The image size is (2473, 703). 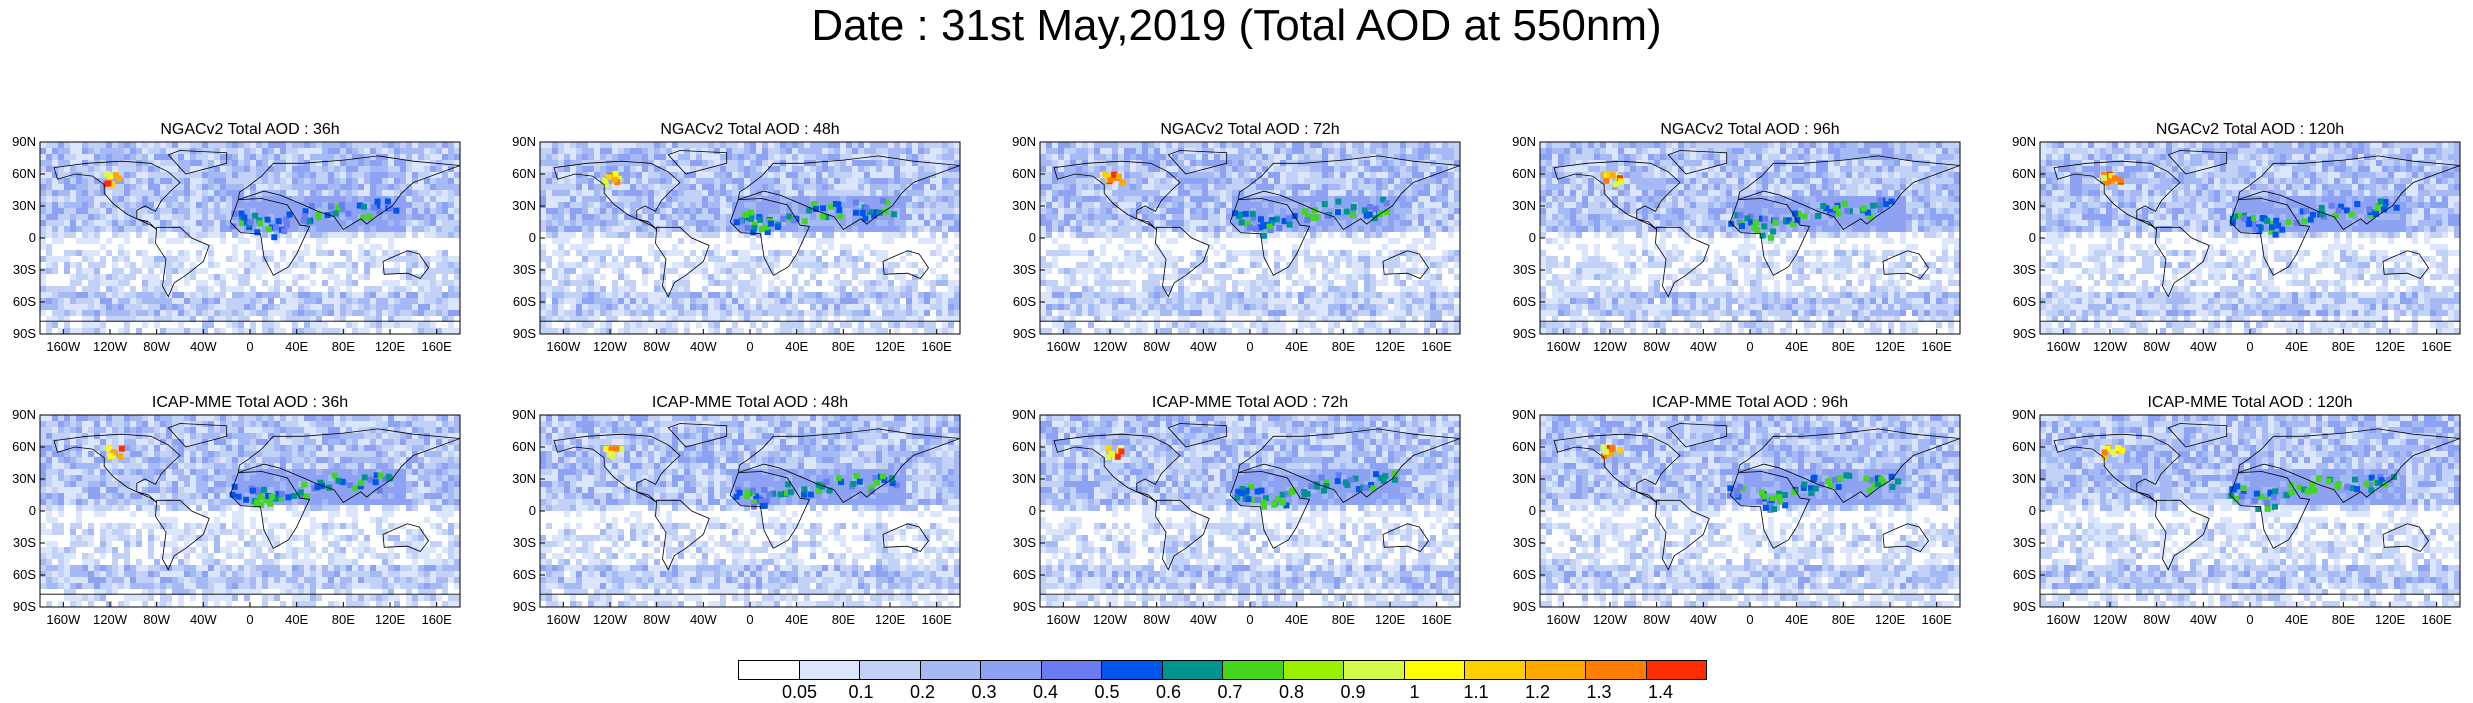 What do you see at coordinates (250, 402) in the screenshot?
I see `panel-title: ICAP-MME Total AOD : 36h` at bounding box center [250, 402].